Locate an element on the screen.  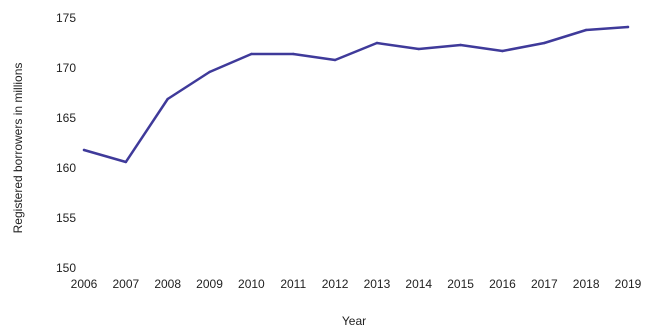
x-tick-label: 2011 is located at coordinates (293, 284).